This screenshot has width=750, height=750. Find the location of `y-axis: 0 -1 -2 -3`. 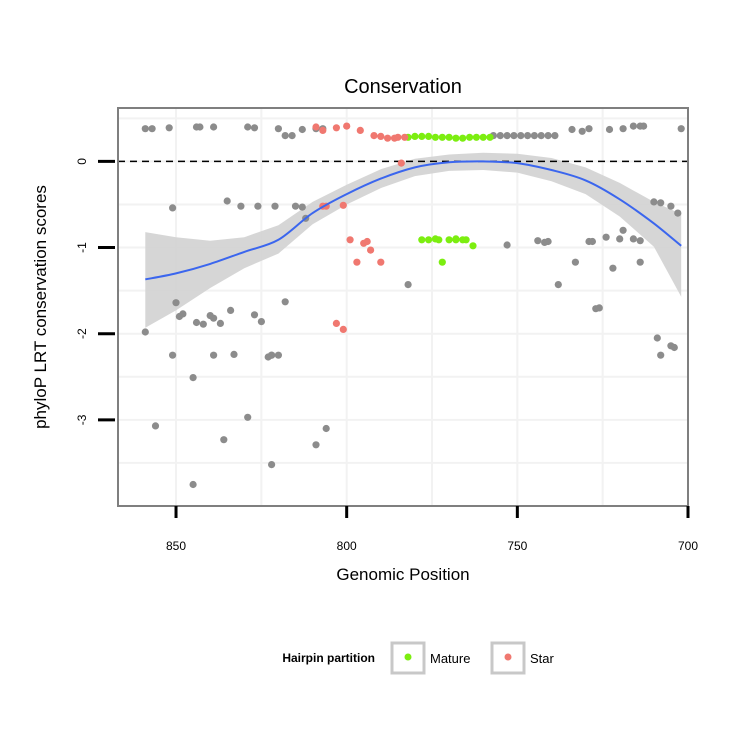

y-axis: 0 -1 -2 -3 is located at coordinates (95, 291).